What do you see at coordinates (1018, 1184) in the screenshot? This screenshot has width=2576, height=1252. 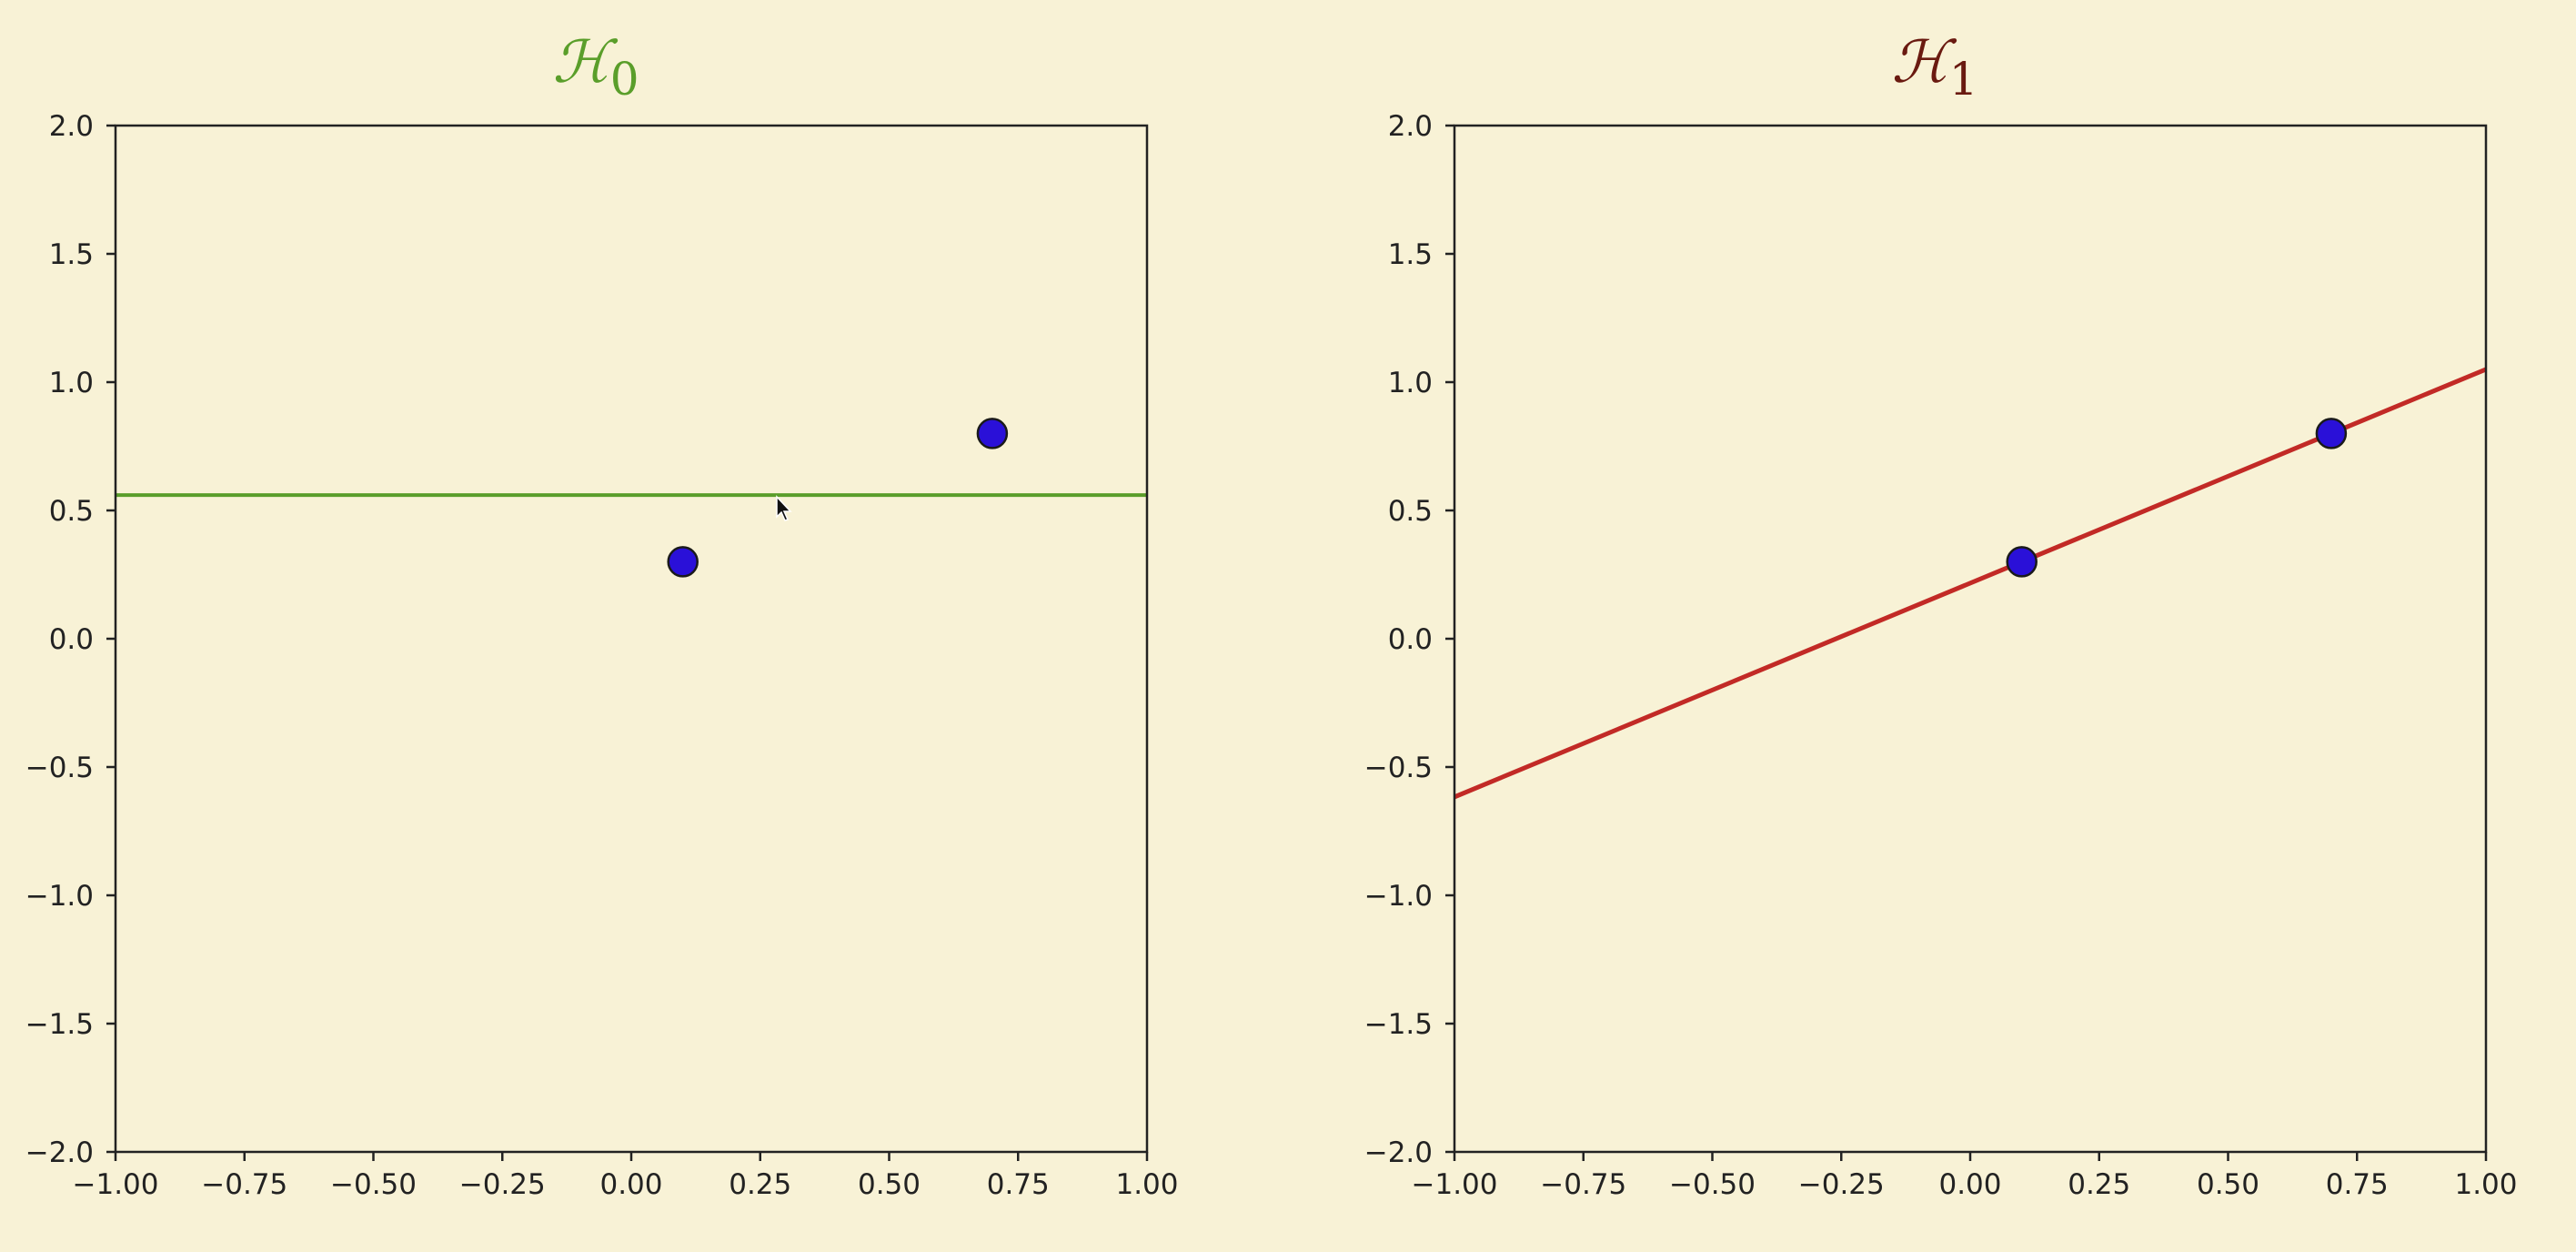 I see `chart-h0-xtick-label: 0.75` at bounding box center [1018, 1184].